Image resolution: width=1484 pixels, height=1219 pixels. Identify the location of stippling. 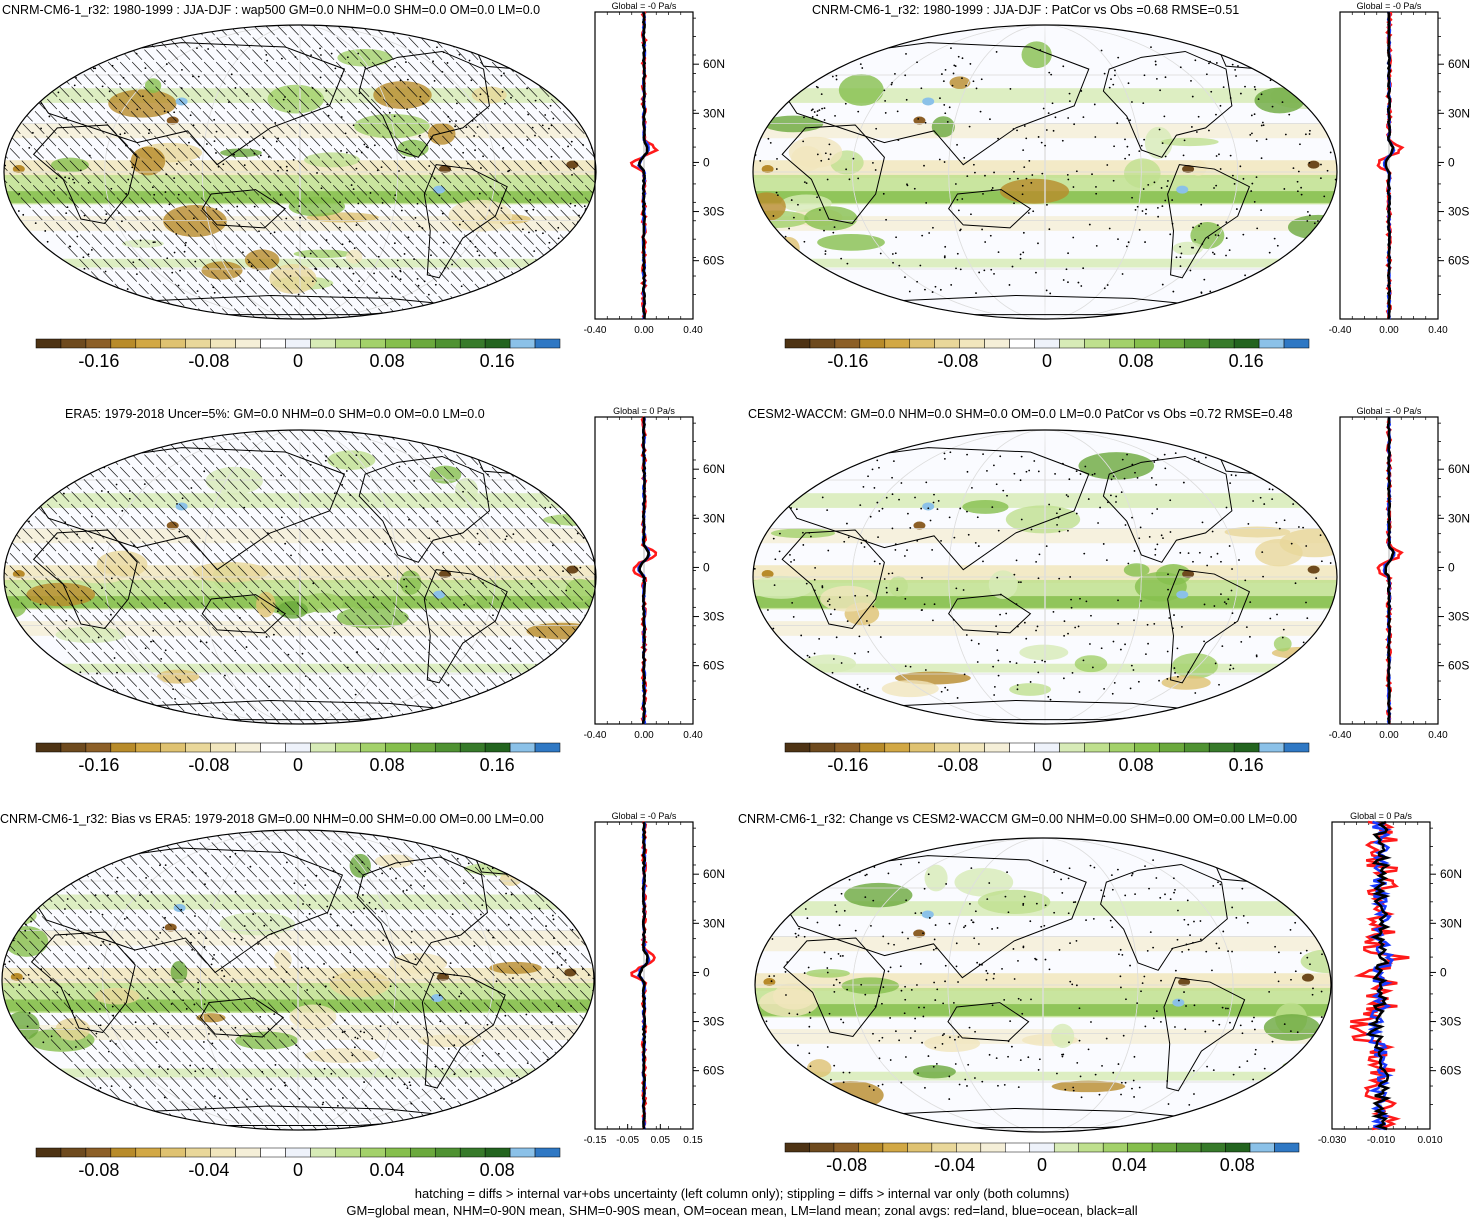
(298, 171).